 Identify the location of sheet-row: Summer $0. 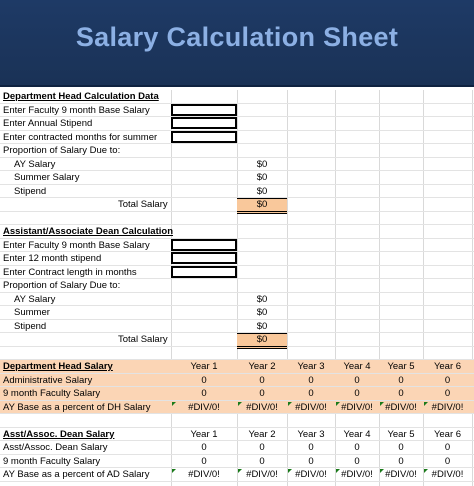
(237, 313).